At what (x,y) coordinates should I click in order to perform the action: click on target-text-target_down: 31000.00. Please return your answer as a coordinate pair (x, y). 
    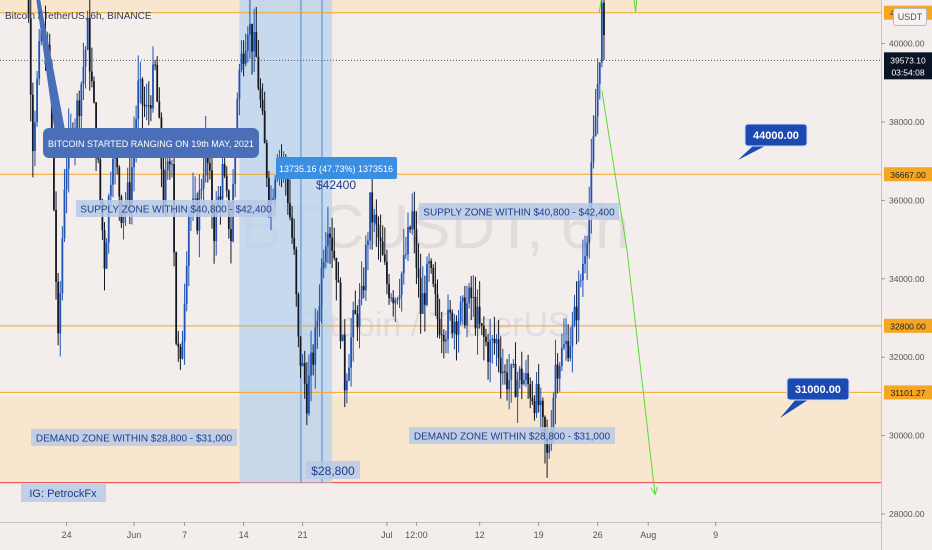
    Looking at the image, I should click on (818, 390).